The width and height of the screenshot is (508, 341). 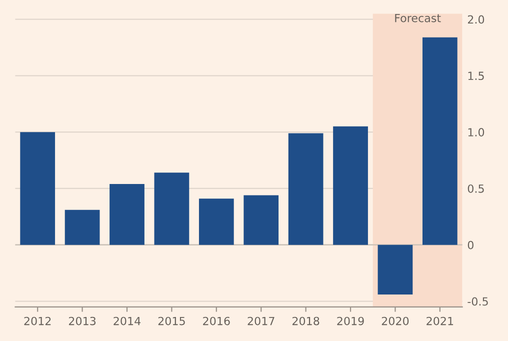 What do you see at coordinates (476, 132) in the screenshot?
I see `y-tick-label: 1.0` at bounding box center [476, 132].